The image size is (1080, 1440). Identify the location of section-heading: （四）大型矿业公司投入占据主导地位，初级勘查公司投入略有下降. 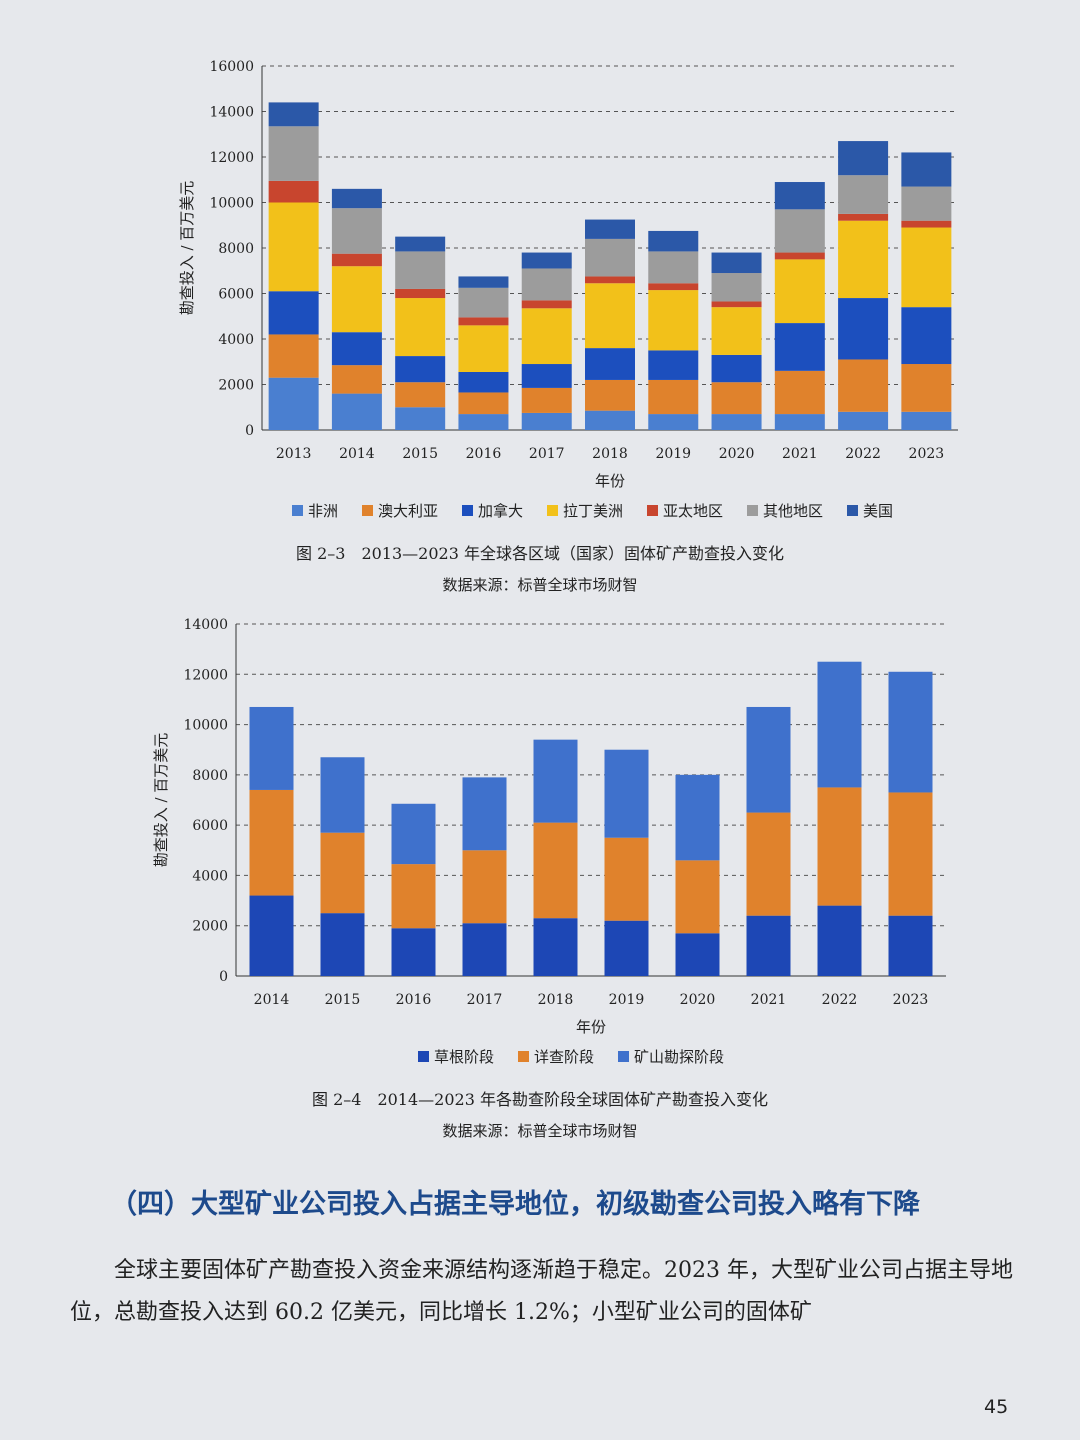
(515, 1204).